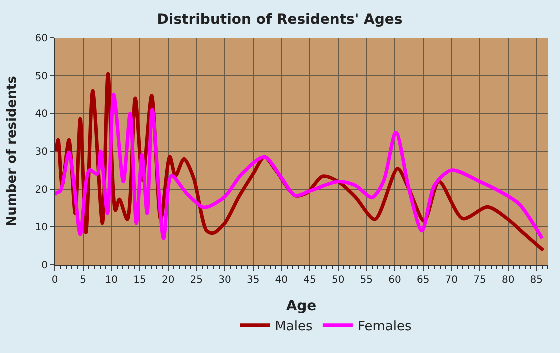 The image size is (560, 353). I want to click on x-tick-label: 85, so click(537, 280).